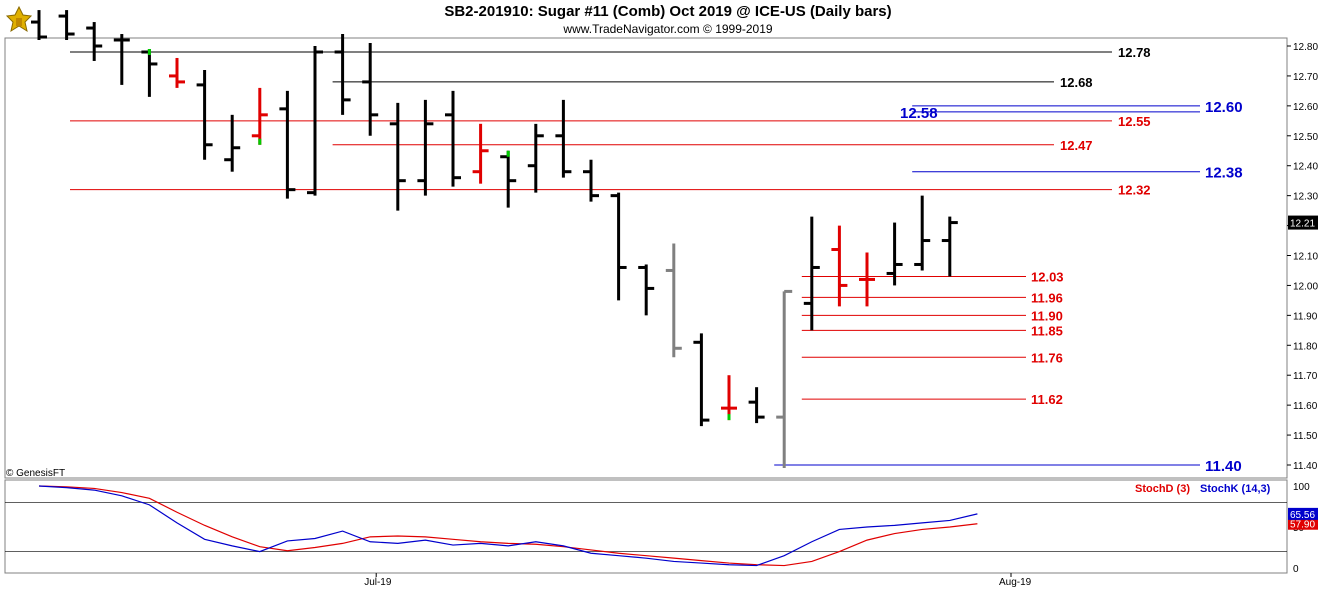 This screenshot has height=591, width=1336. Describe the element at coordinates (1076, 82) in the screenshot. I see `level-label: 12.68` at that location.